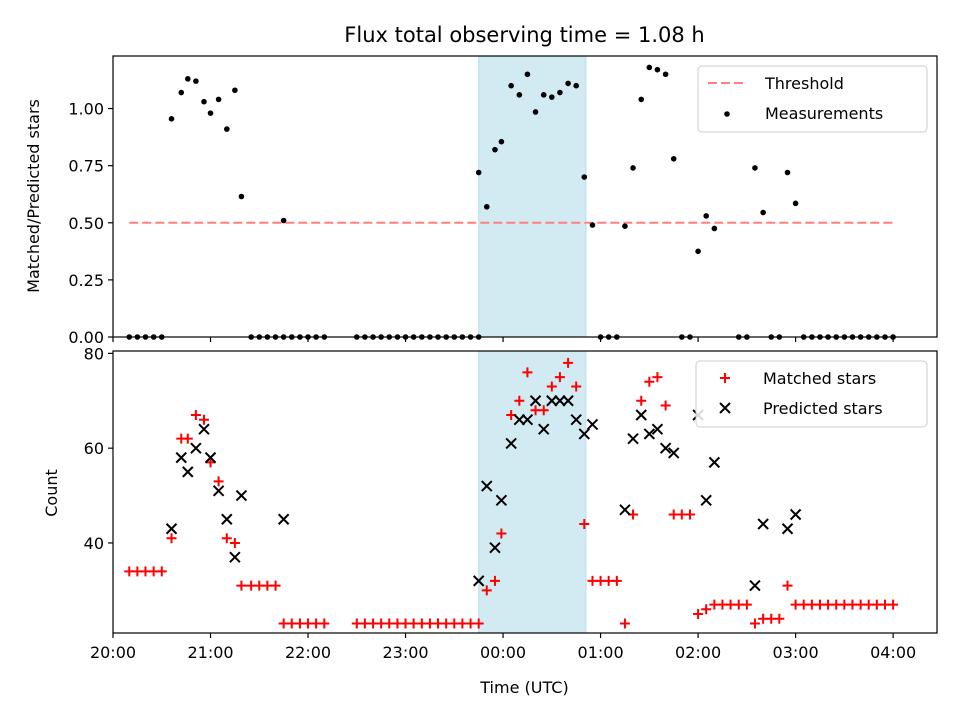  What do you see at coordinates (86, 337) in the screenshot?
I see `y-tick-label: 0.00` at bounding box center [86, 337].